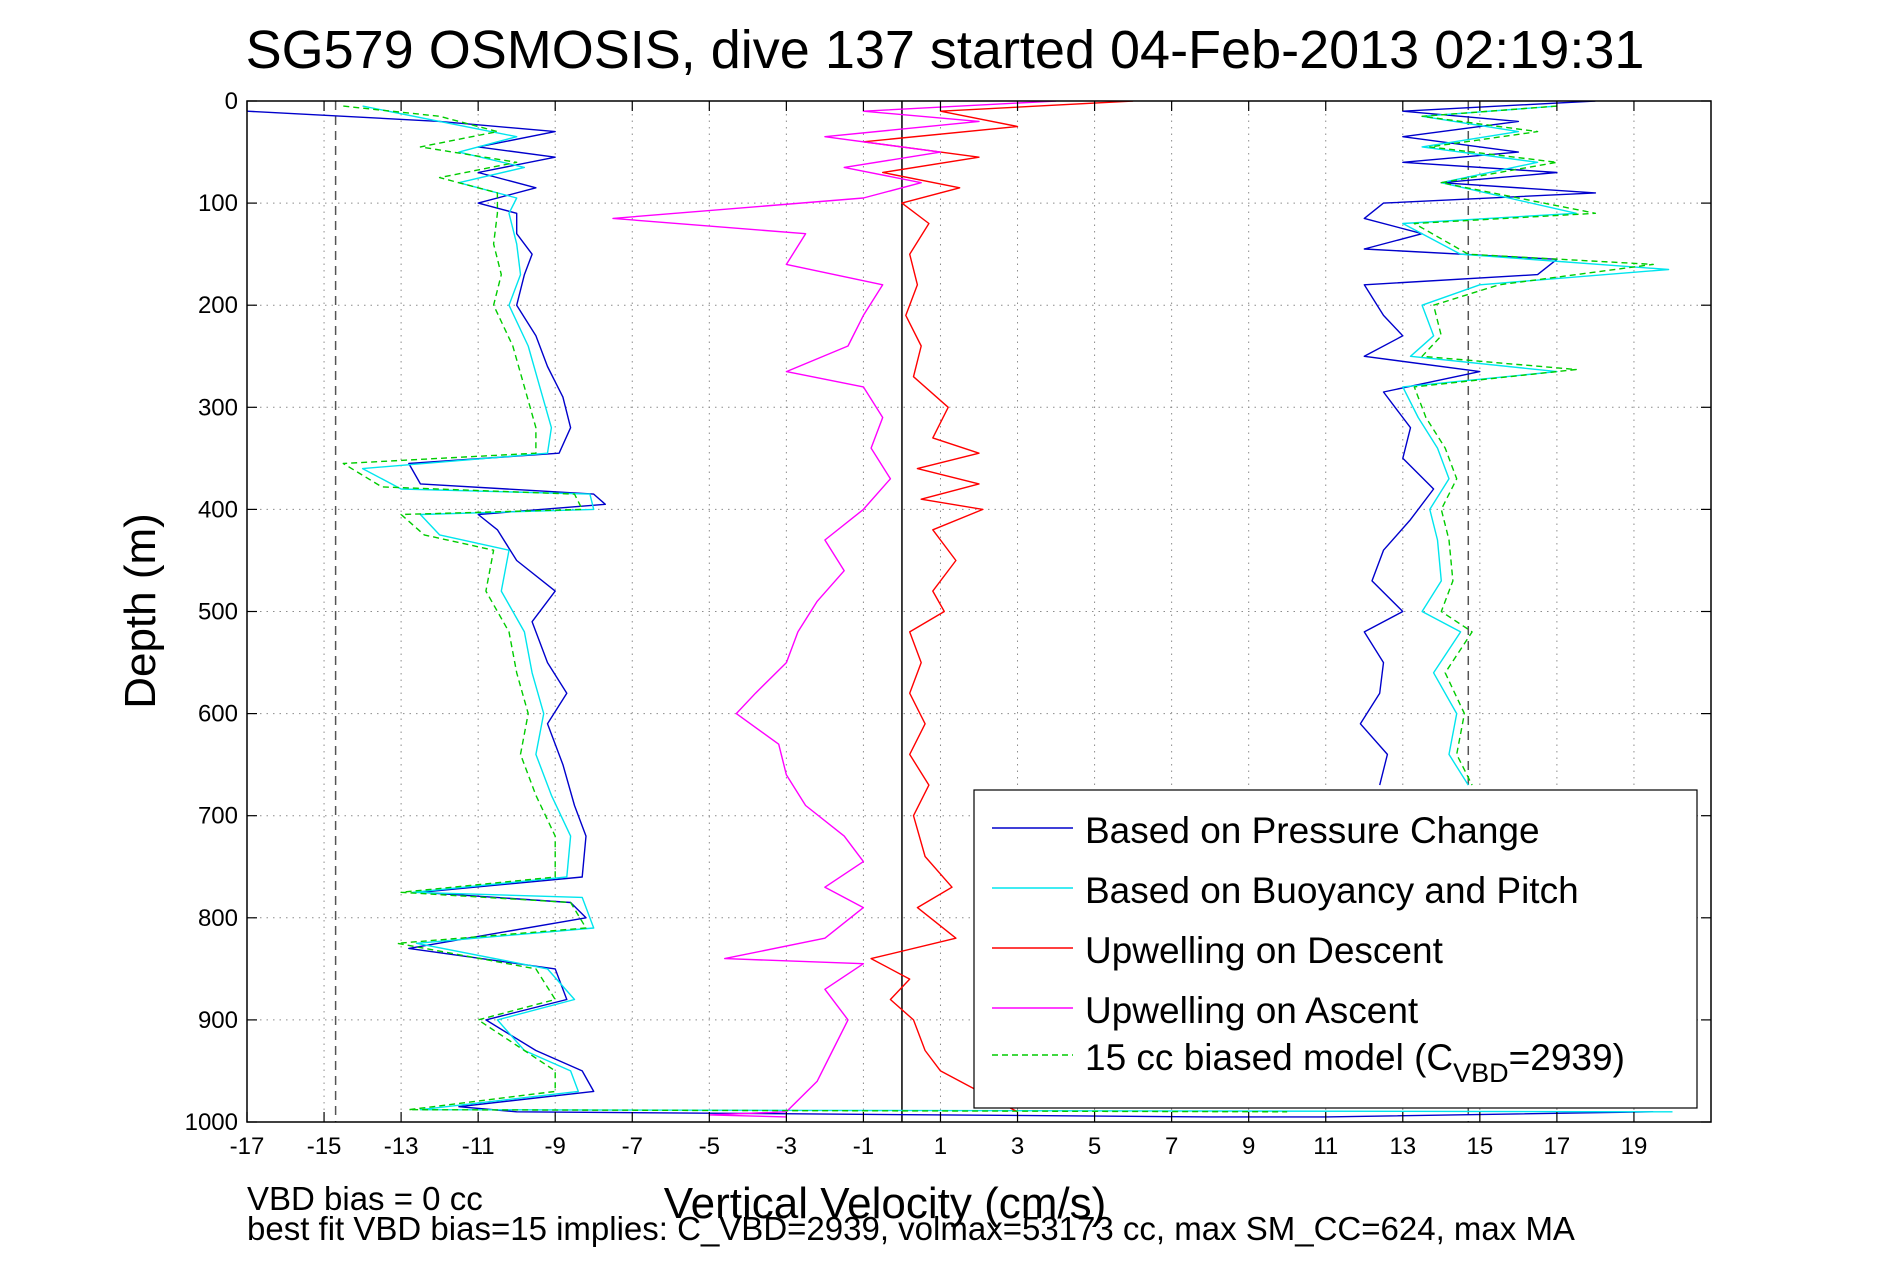  What do you see at coordinates (218, 509) in the screenshot?
I see `y-tick-label: 400` at bounding box center [218, 509].